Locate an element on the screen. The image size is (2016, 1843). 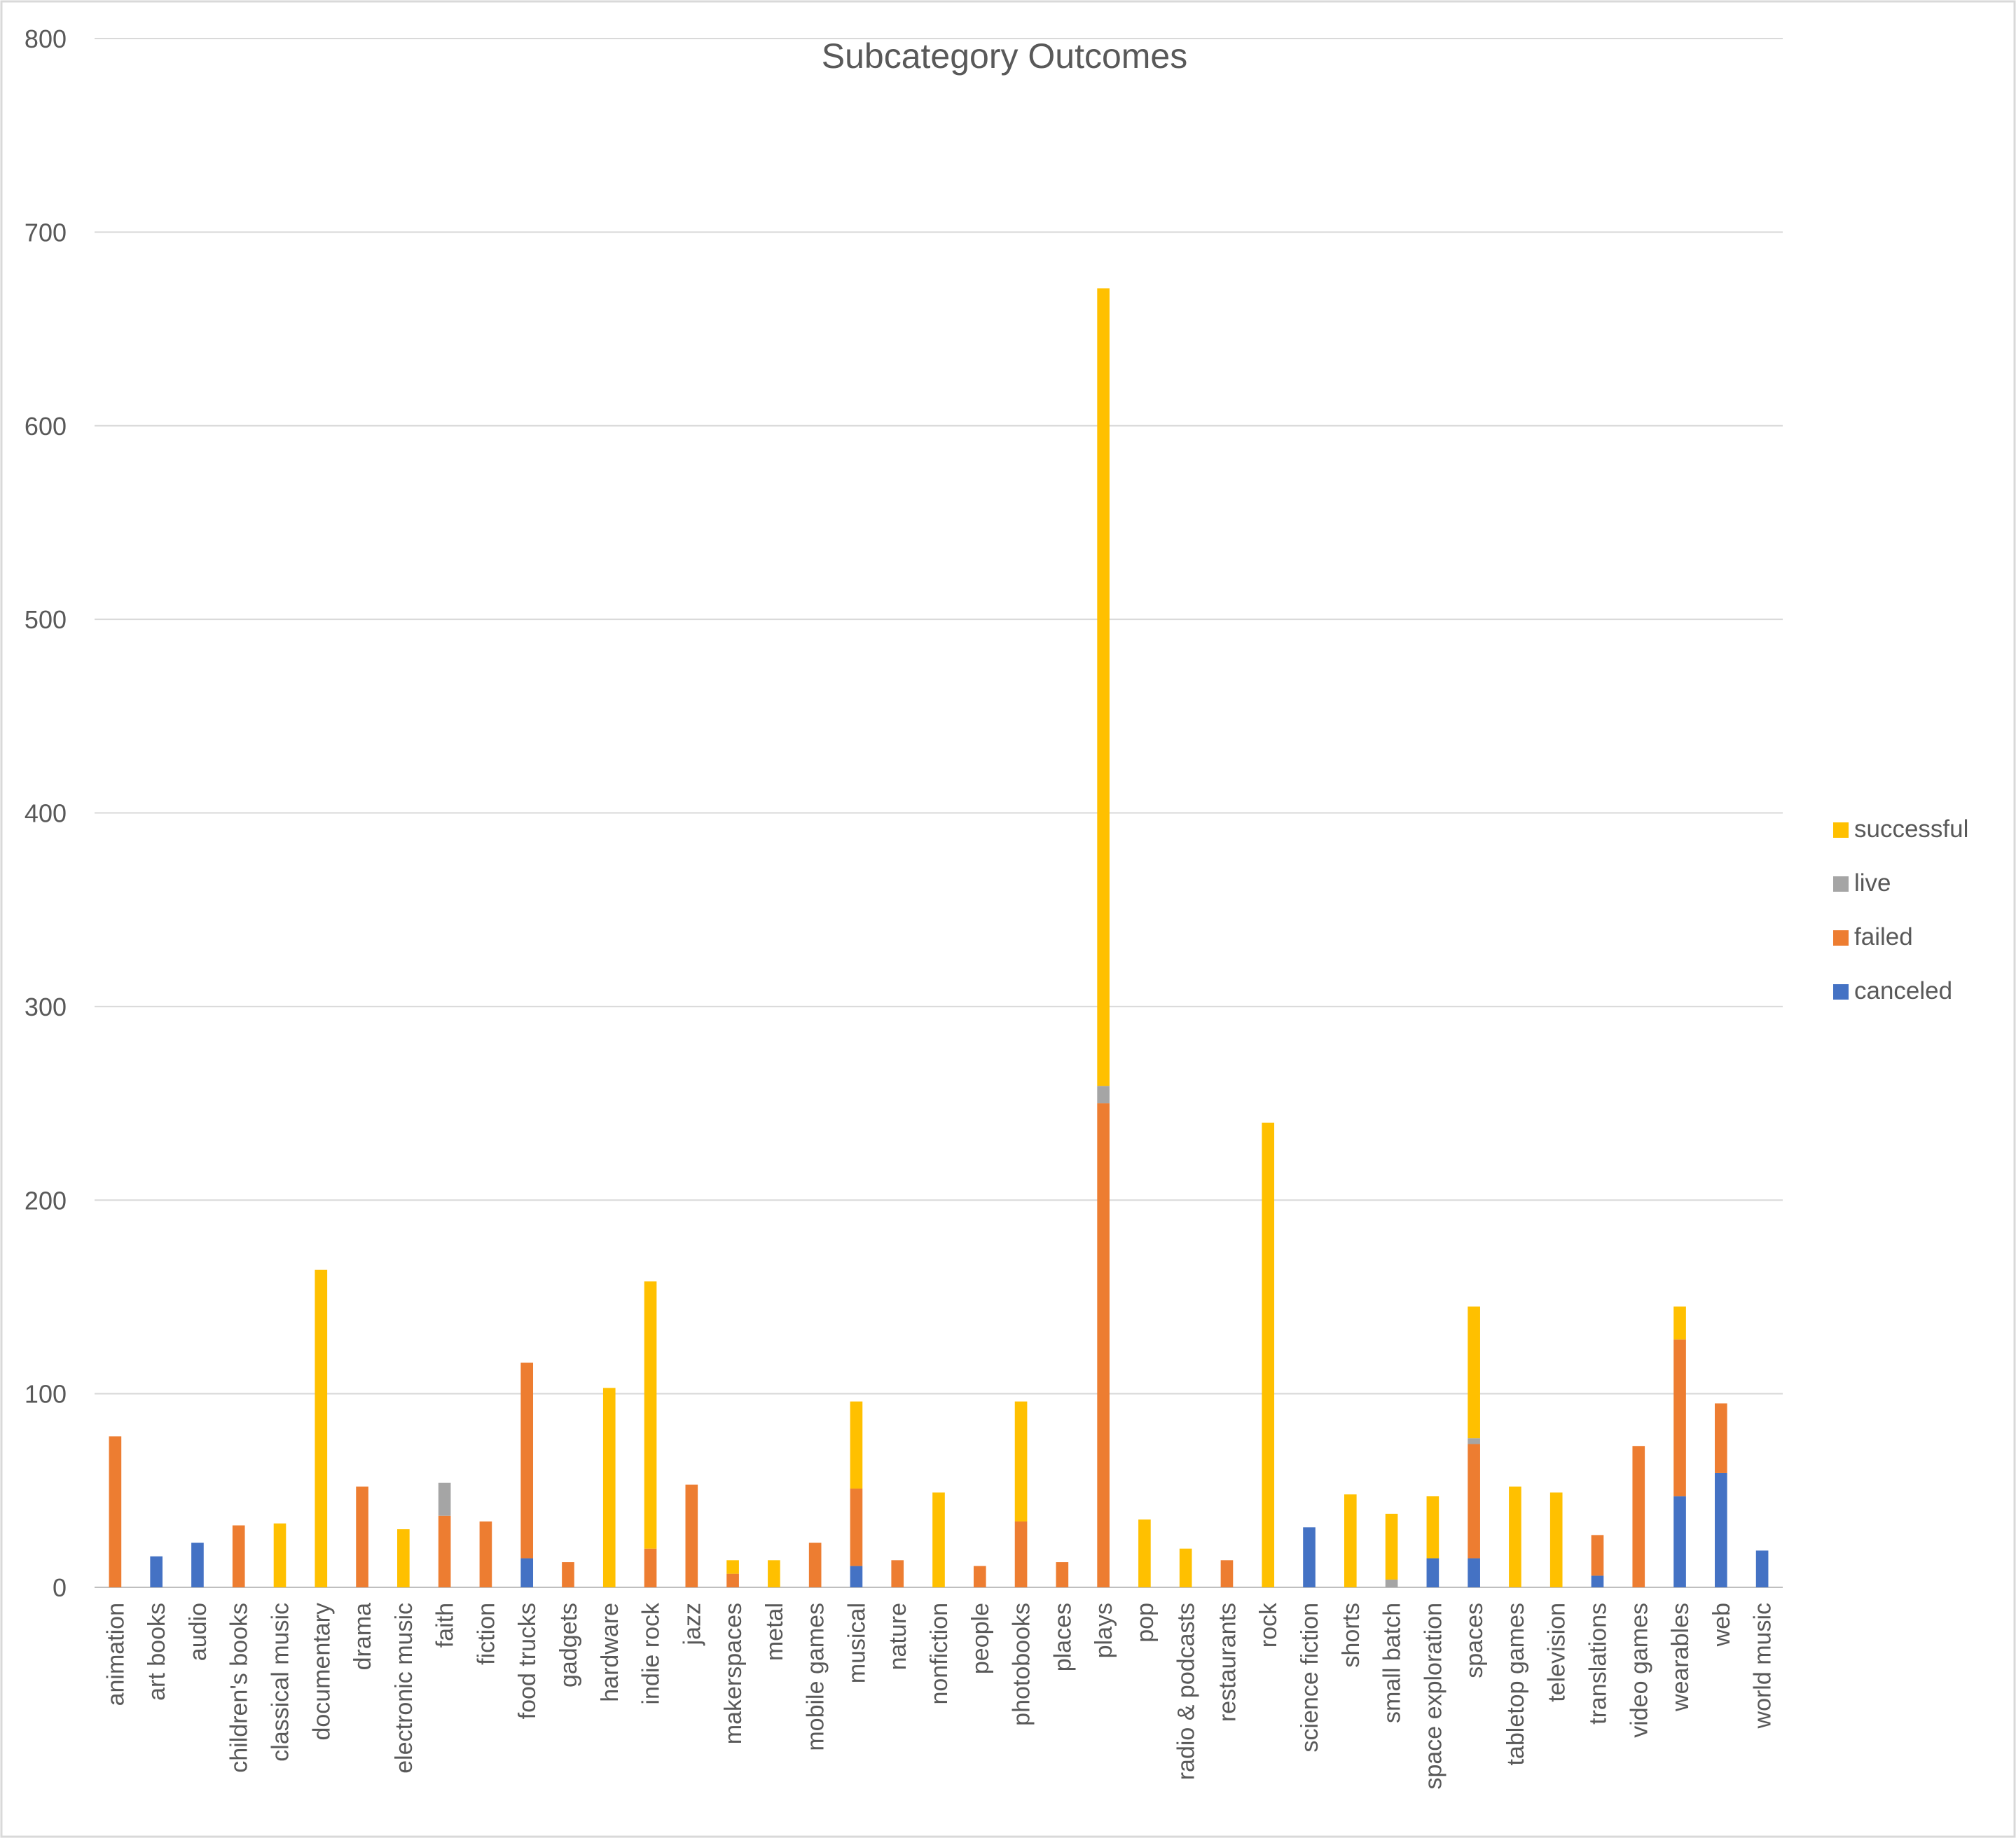
y-tick-label: 100 is located at coordinates (46, 1394).